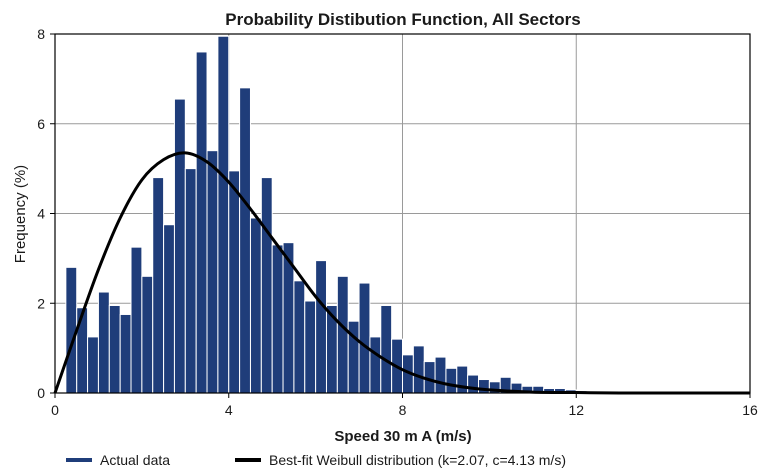 The height and width of the screenshot is (469, 762). Describe the element at coordinates (135, 460) in the screenshot. I see `legend-label-actual: Actual data` at that location.